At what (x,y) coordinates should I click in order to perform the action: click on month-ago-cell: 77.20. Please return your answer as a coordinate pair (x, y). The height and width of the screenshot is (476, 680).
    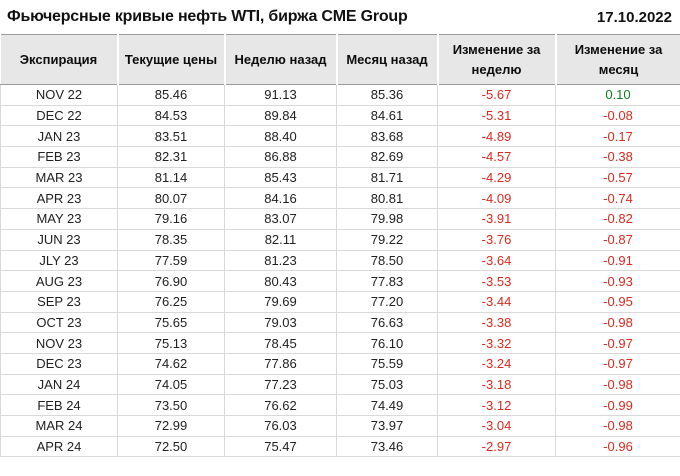
    Looking at the image, I should click on (387, 302).